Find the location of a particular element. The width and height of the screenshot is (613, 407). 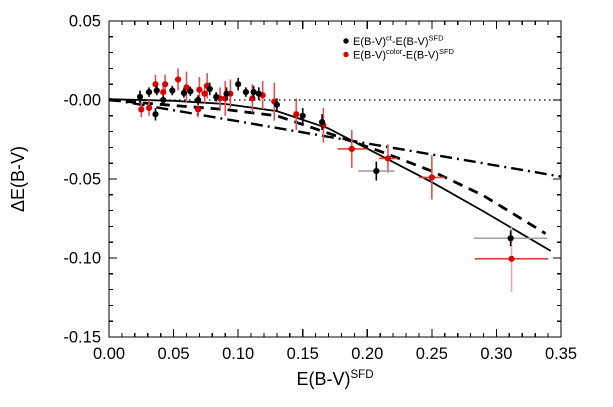

y-axis-title: ΔE(B-V) is located at coordinates (18, 179).